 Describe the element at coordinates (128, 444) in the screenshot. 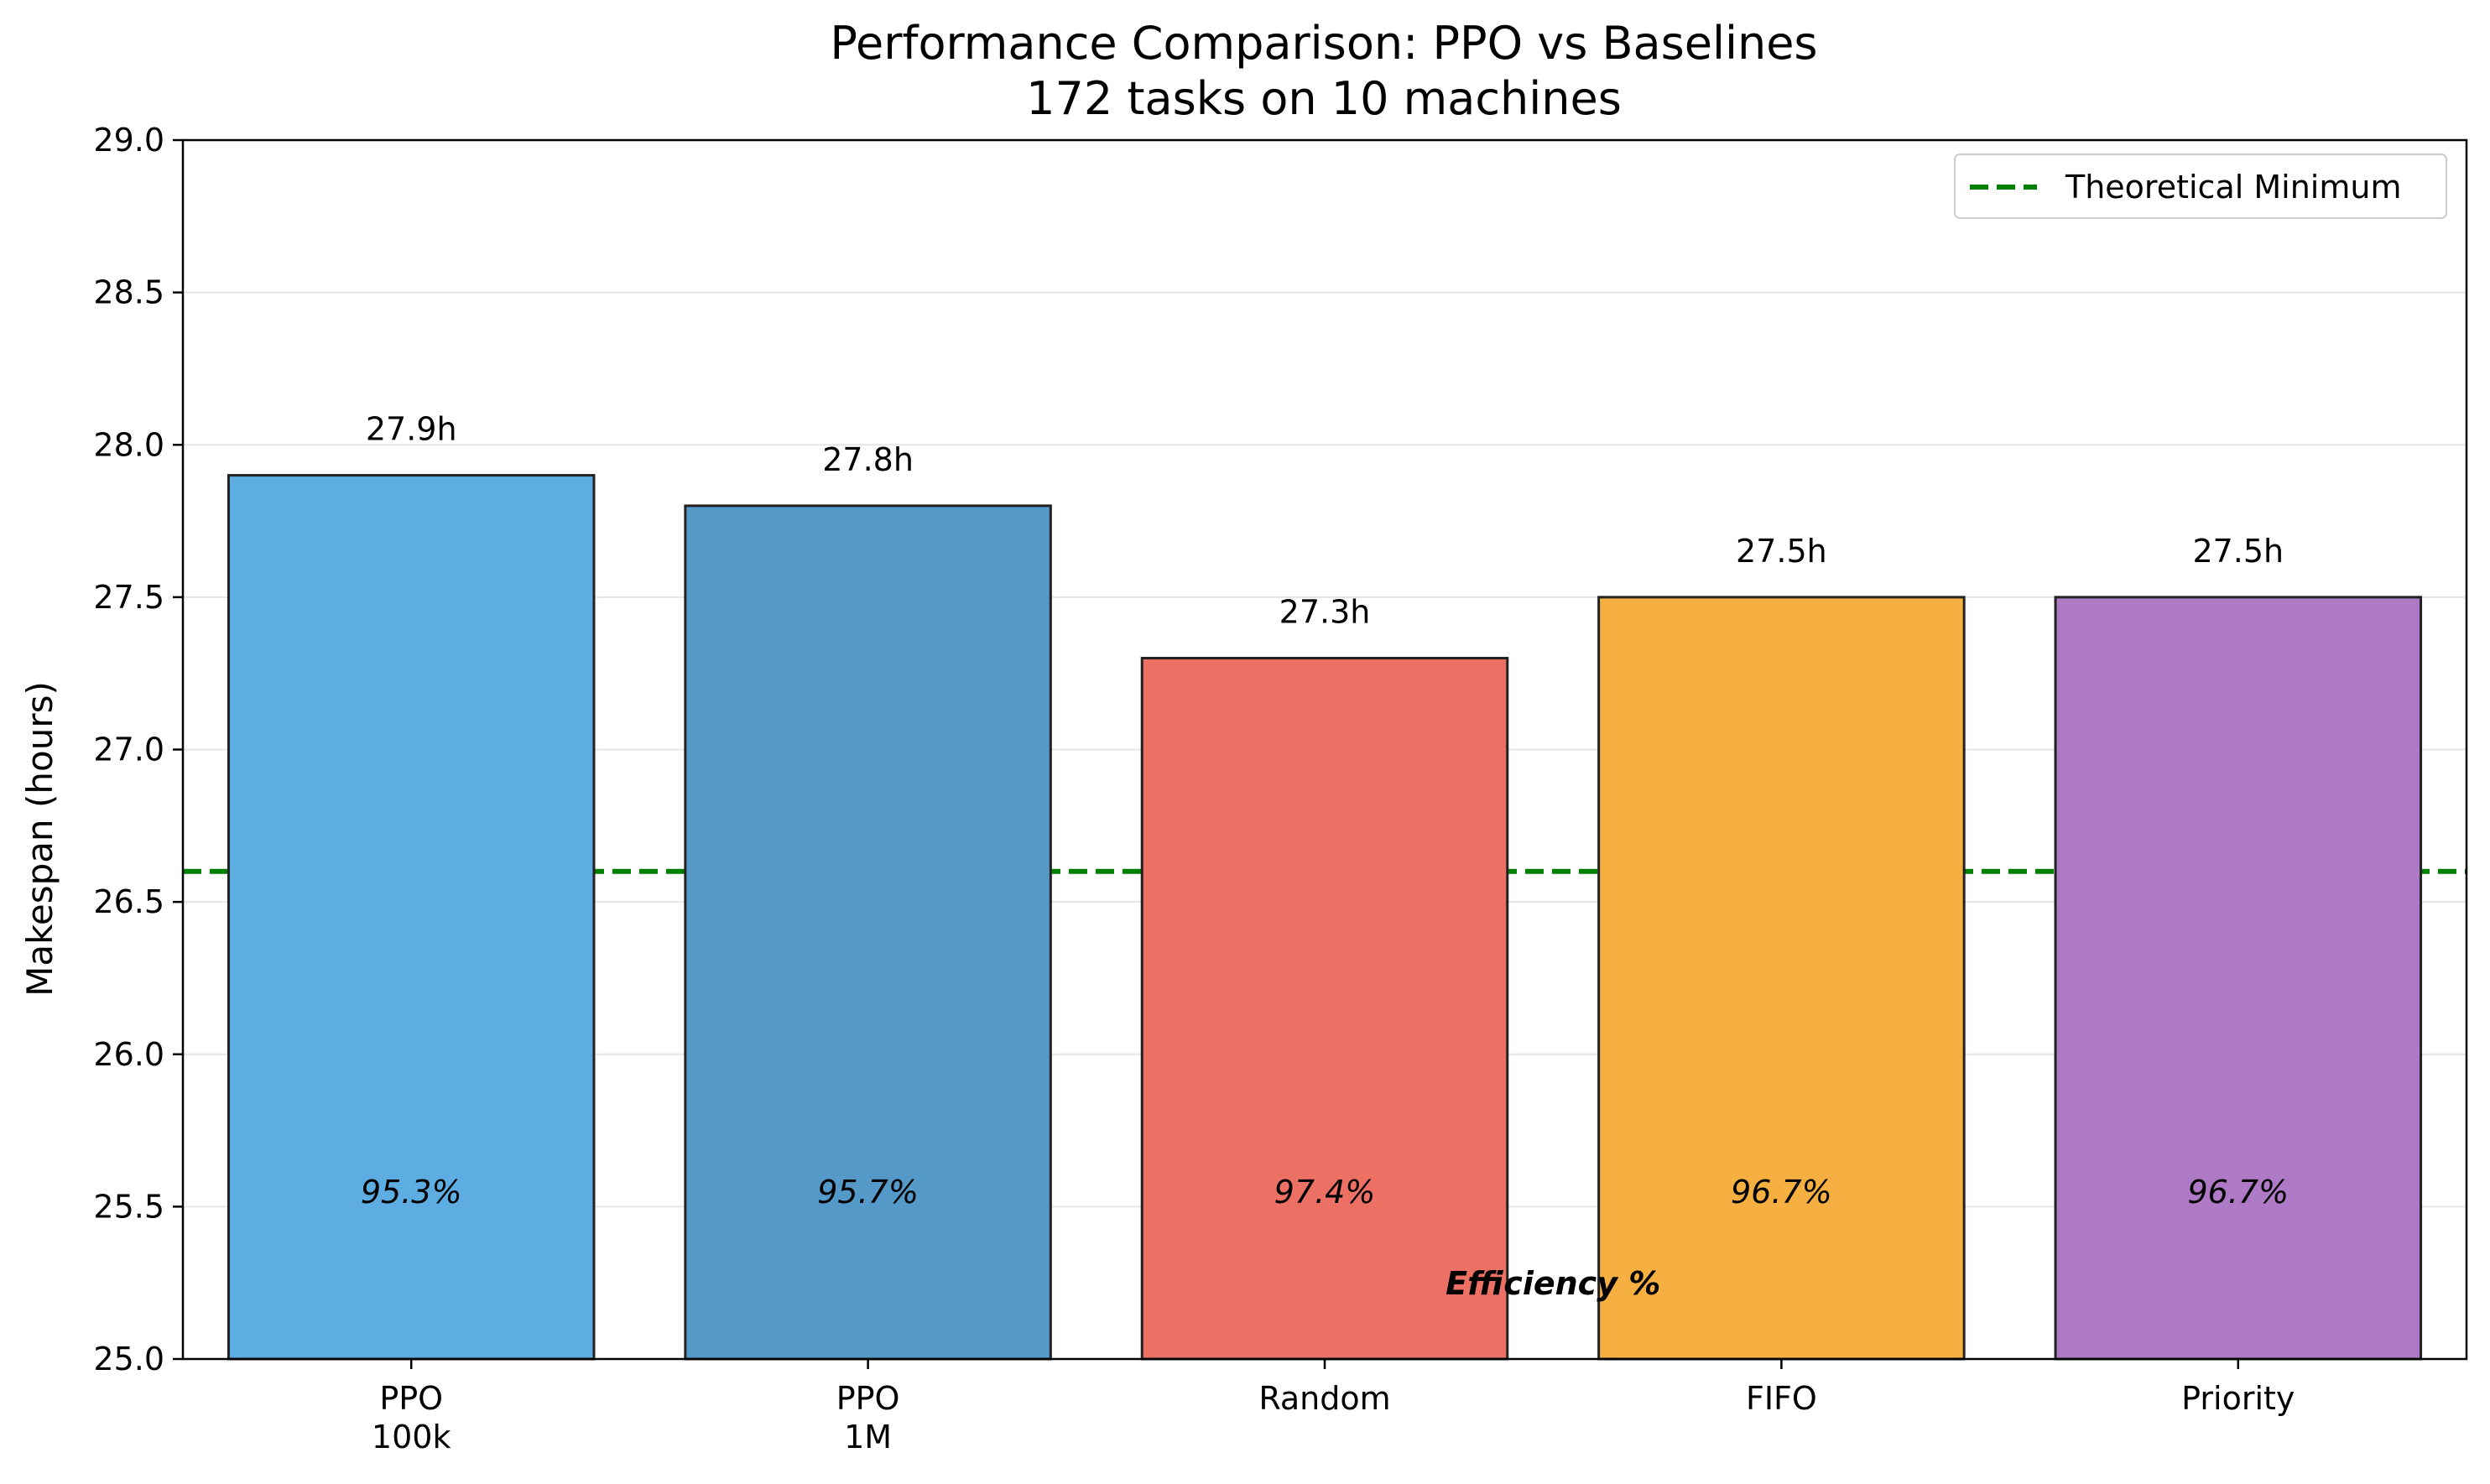

I see `y-tick-label: 28.0` at that location.